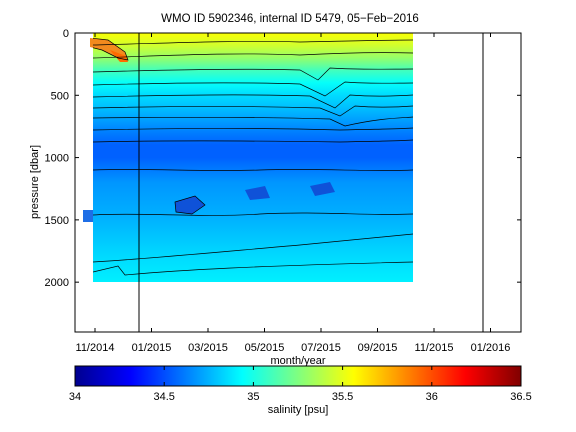 The width and height of the screenshot is (576, 432). I want to click on salinity-edge-patch, so click(88, 216).